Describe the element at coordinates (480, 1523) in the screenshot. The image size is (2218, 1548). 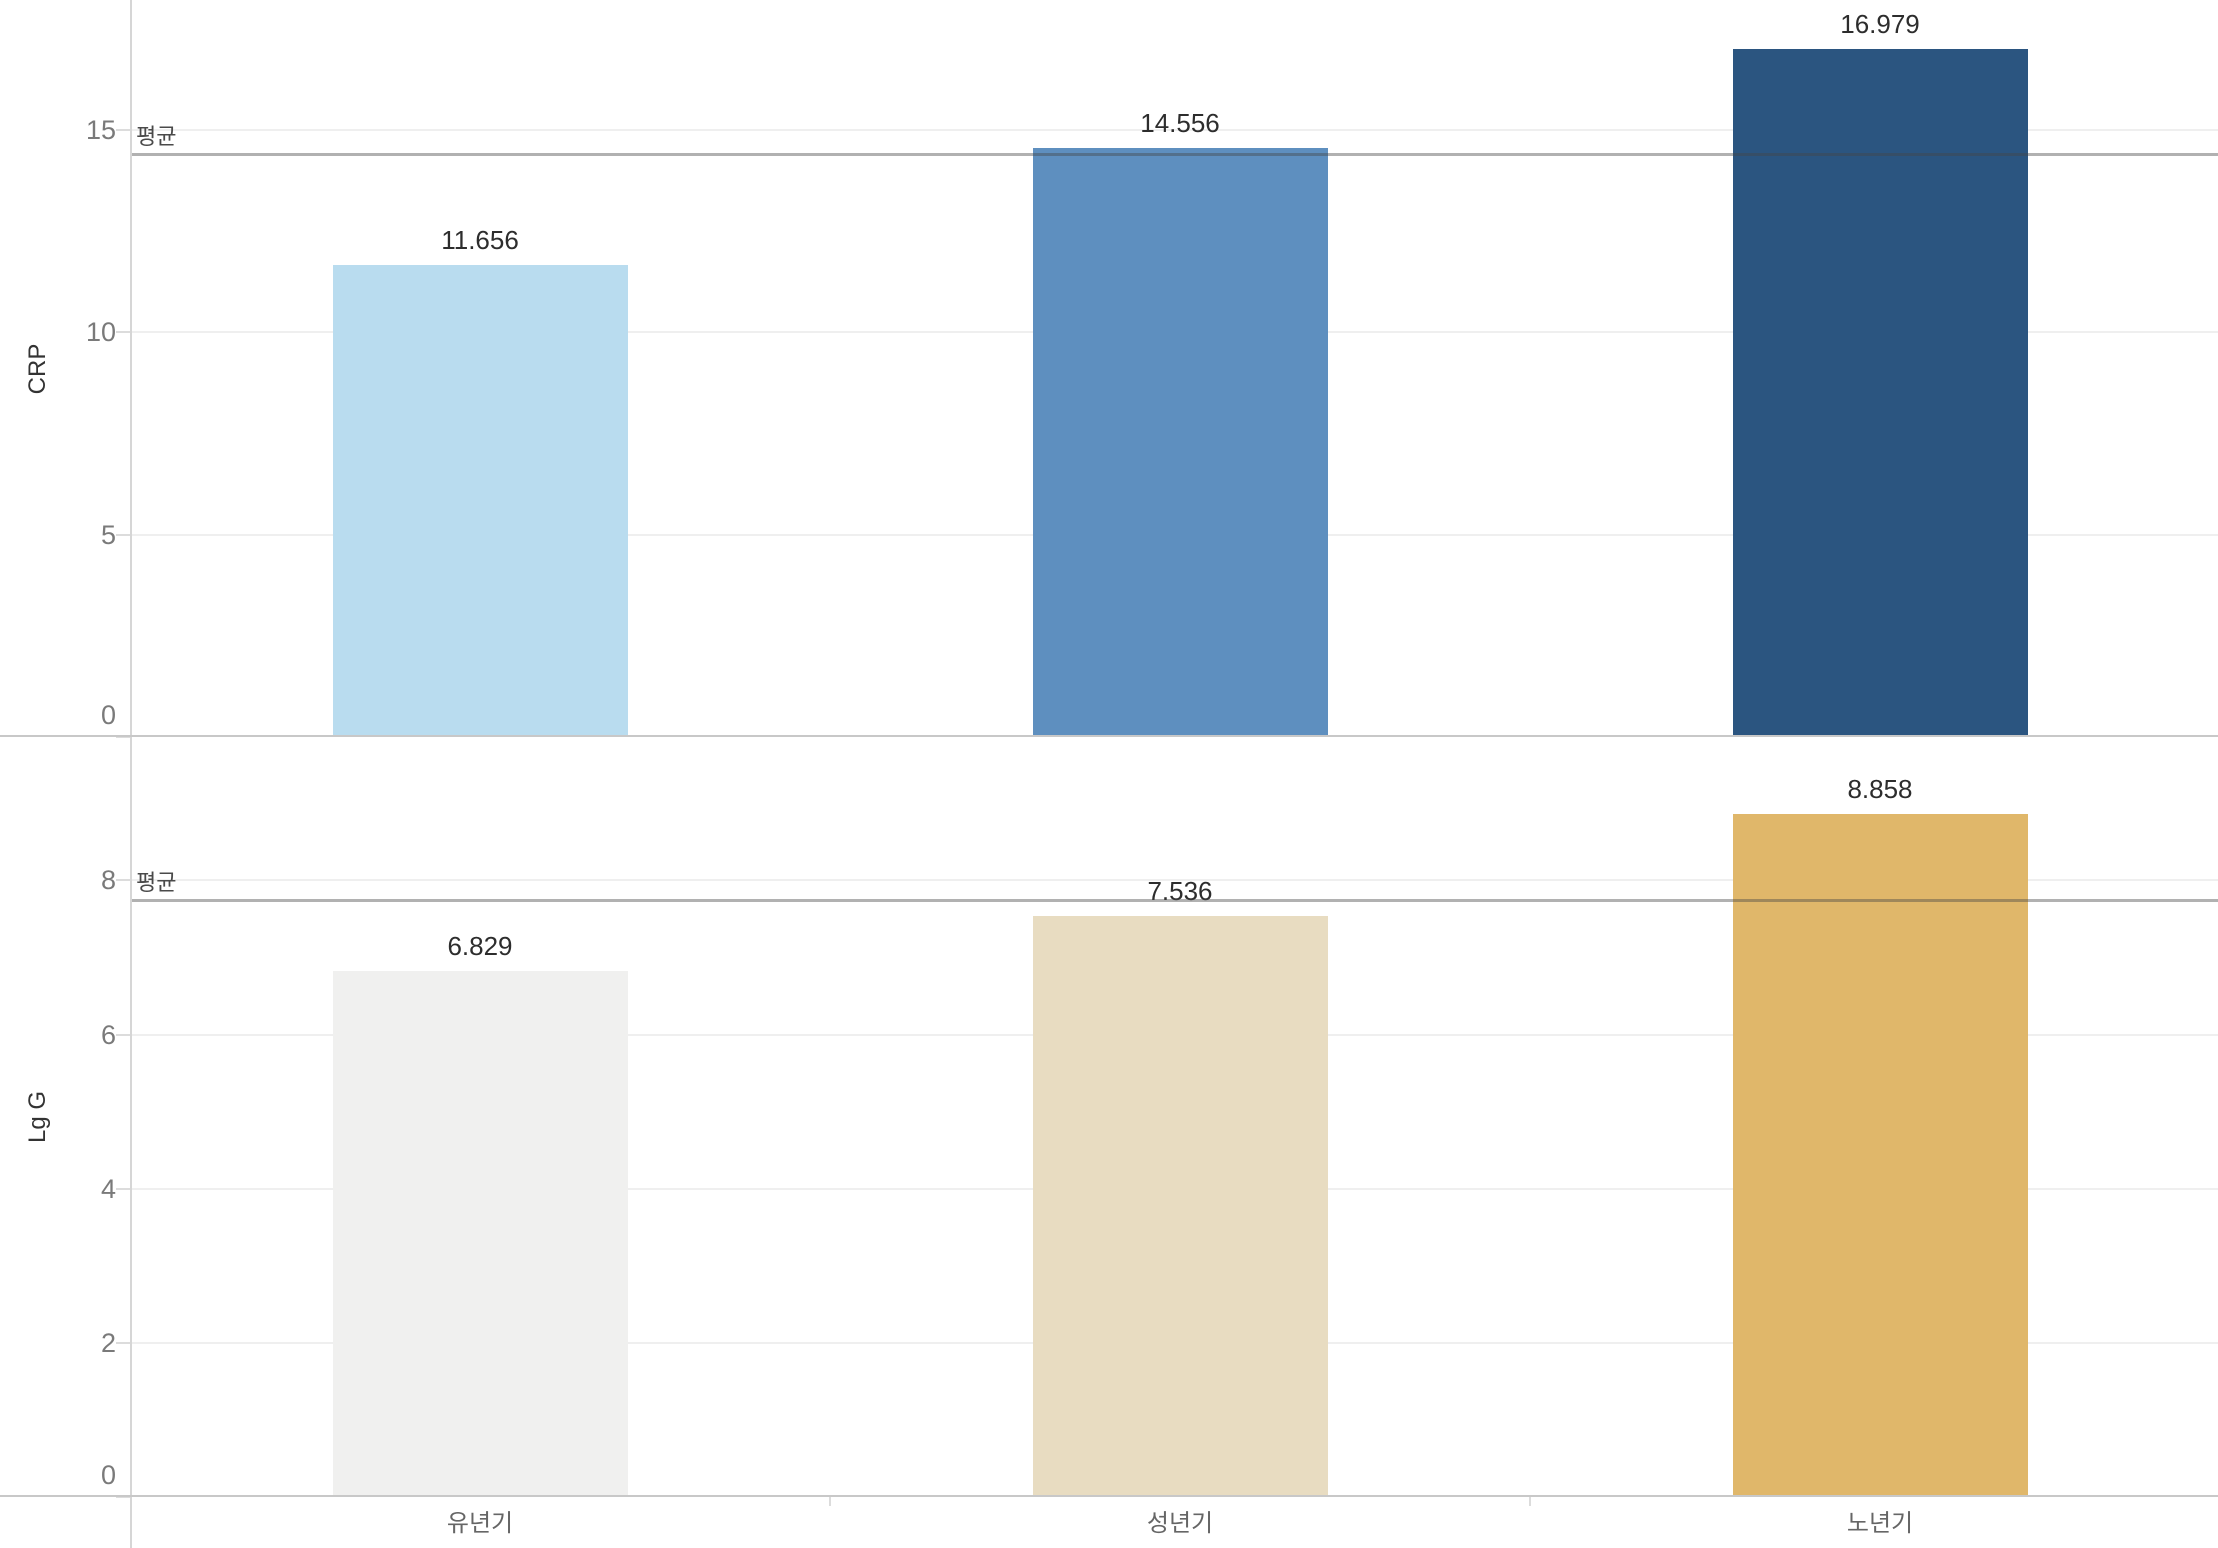
I see `x-category-label: 유년기` at that location.